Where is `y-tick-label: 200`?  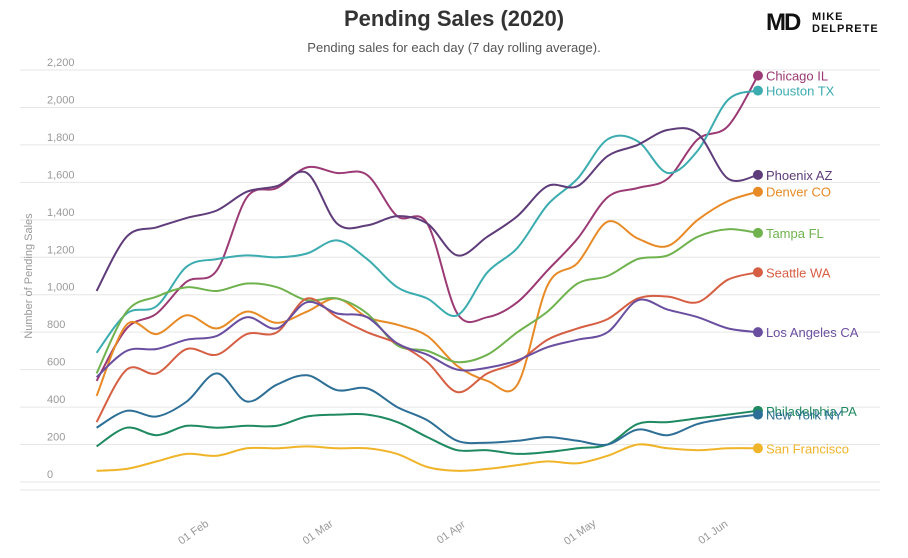
y-tick-label: 200 is located at coordinates (56, 438).